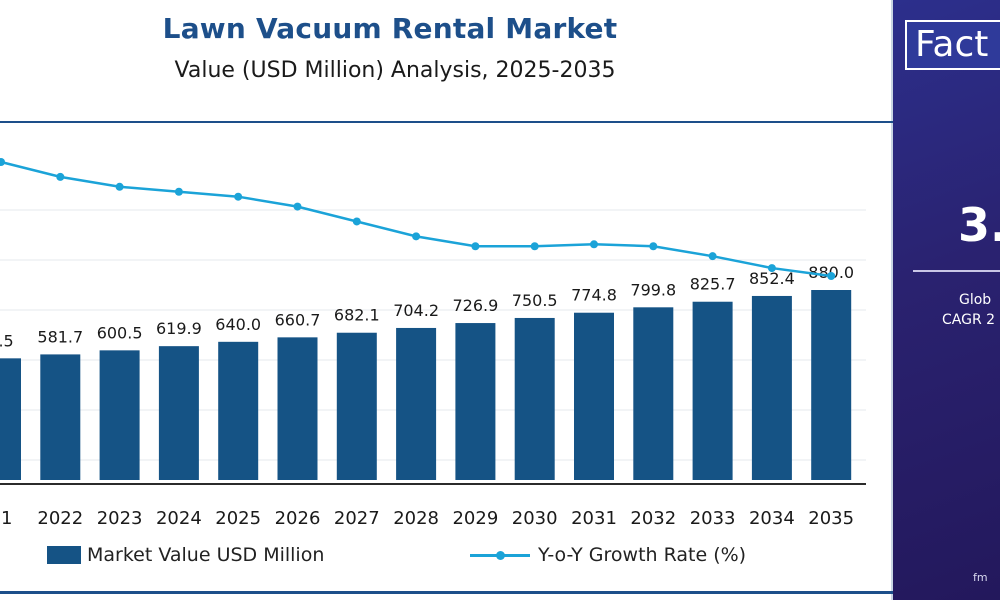 The height and width of the screenshot is (600, 1000). I want to click on growth-point-2035, so click(831, 276).